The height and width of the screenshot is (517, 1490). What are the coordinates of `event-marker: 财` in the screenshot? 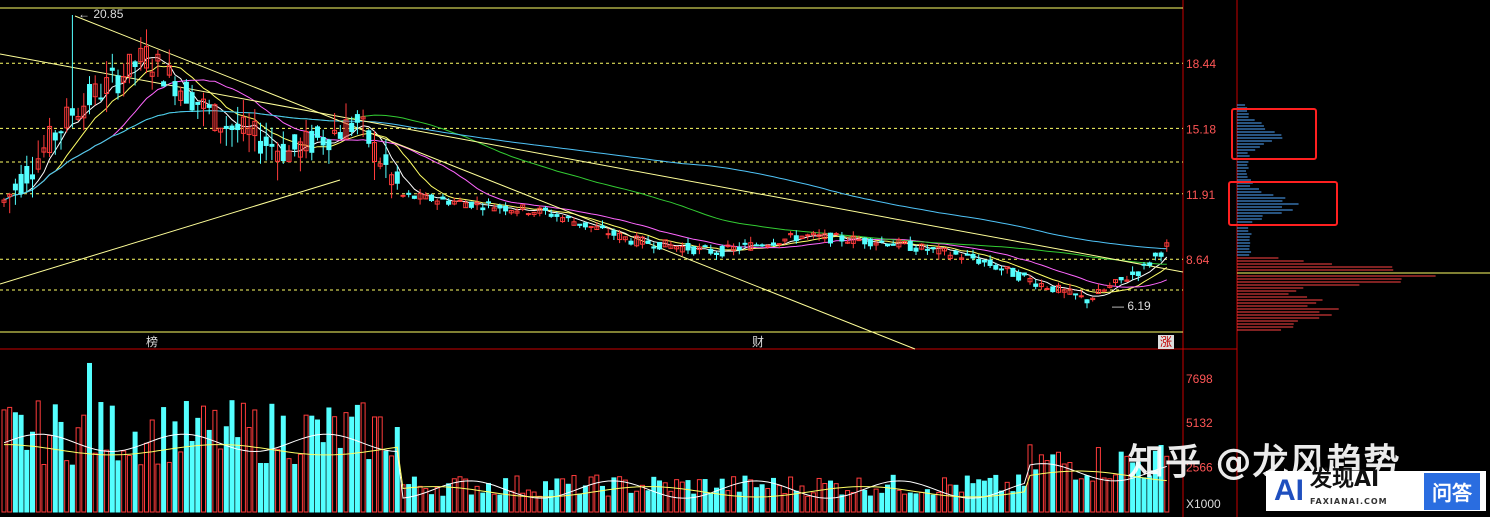 It's located at (758, 342).